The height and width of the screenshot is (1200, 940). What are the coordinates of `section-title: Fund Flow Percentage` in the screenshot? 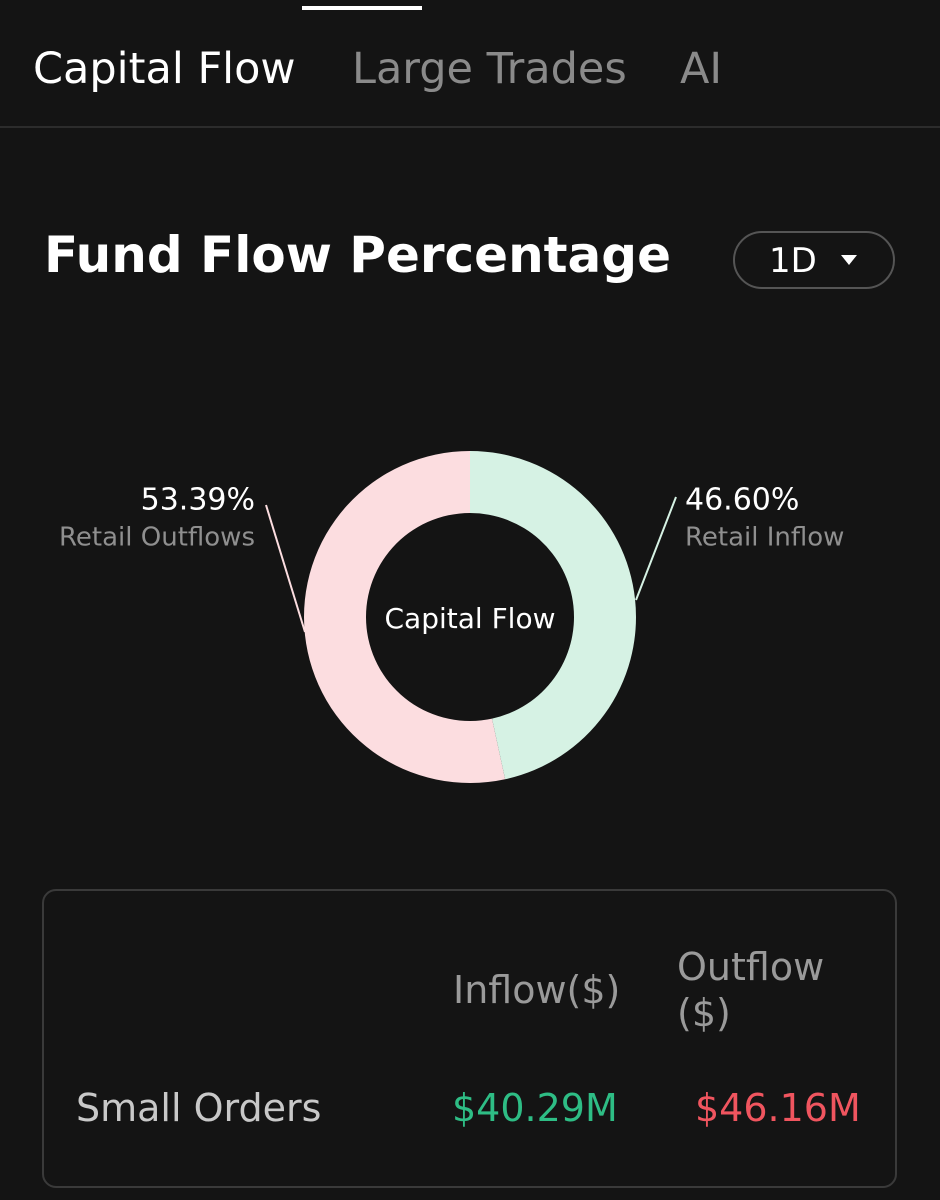 It's located at (358, 255).